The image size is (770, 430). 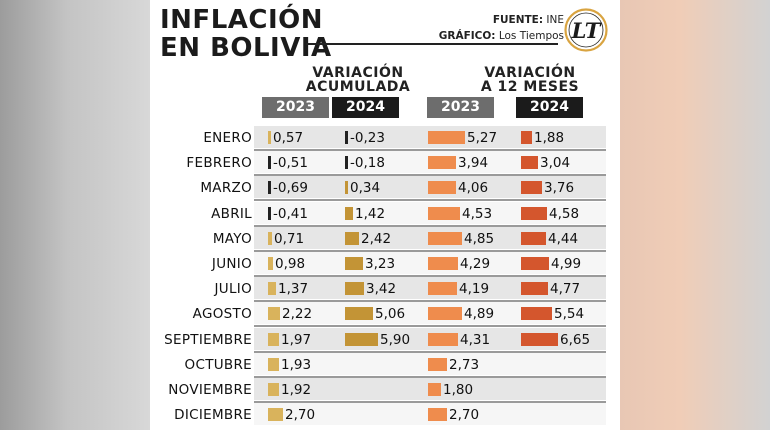 I want to click on value-acumulada-2024: 5,90, so click(x=395, y=339).